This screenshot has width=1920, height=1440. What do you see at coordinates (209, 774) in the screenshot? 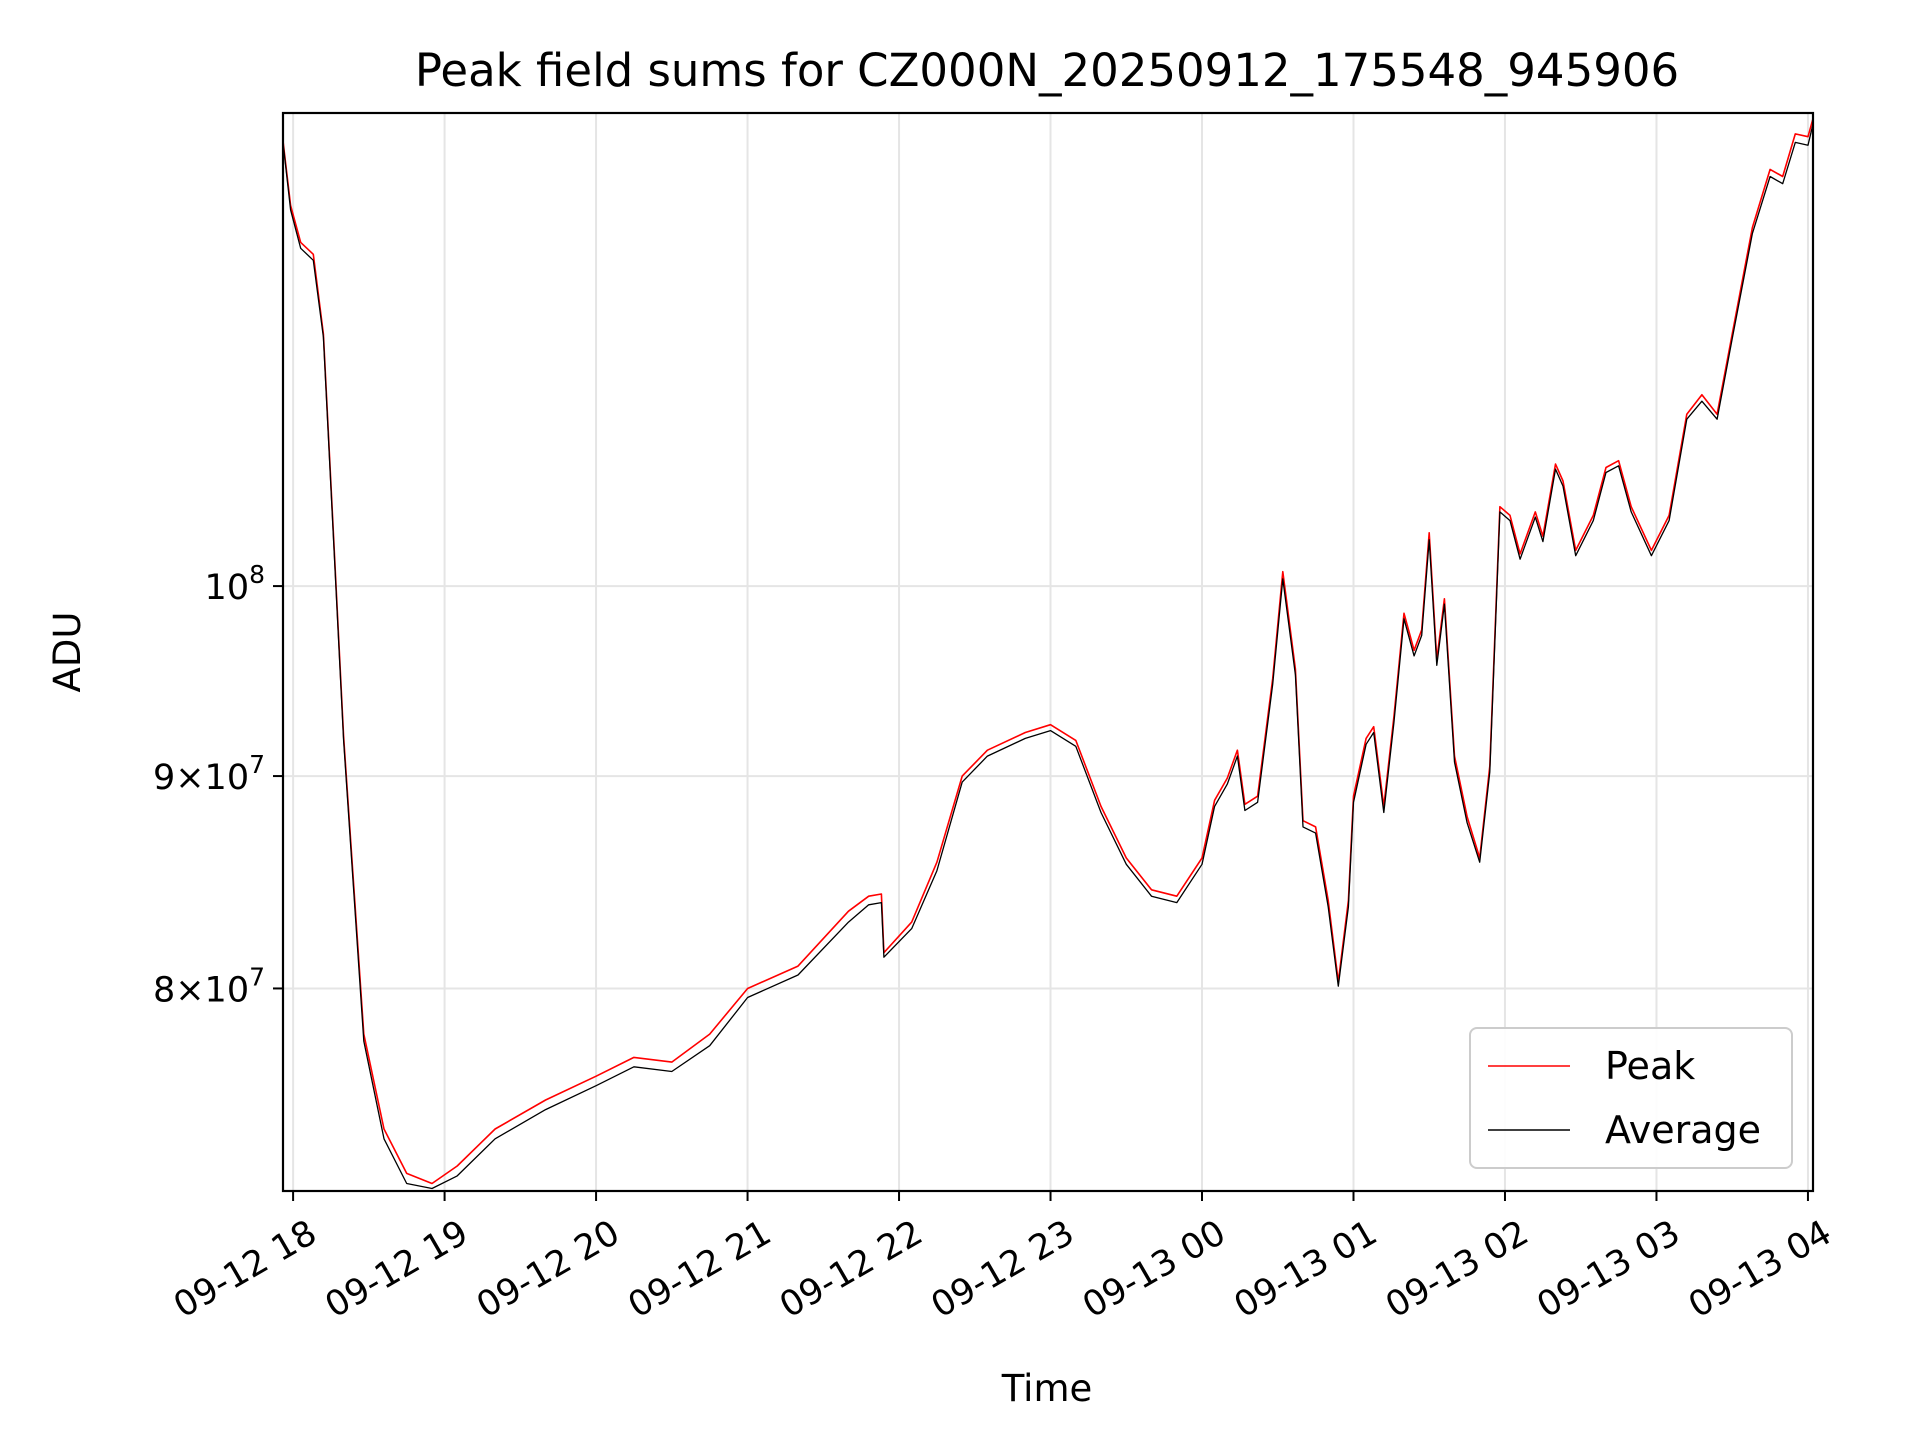
I see `y-tick-label: 9×107` at bounding box center [209, 774].